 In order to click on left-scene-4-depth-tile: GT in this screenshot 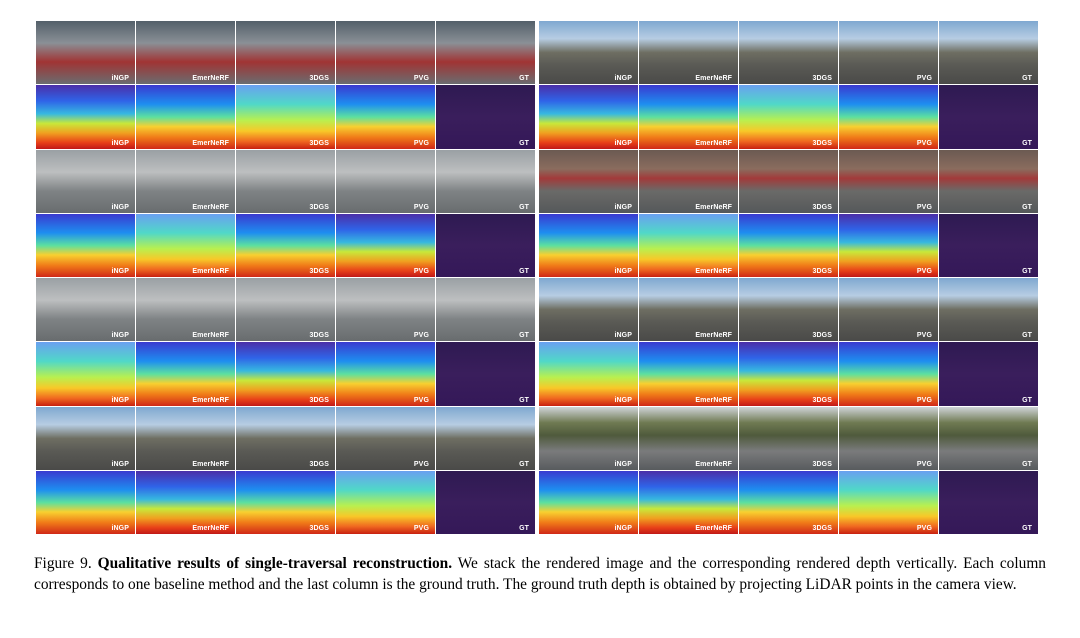, I will do `click(485, 502)`.